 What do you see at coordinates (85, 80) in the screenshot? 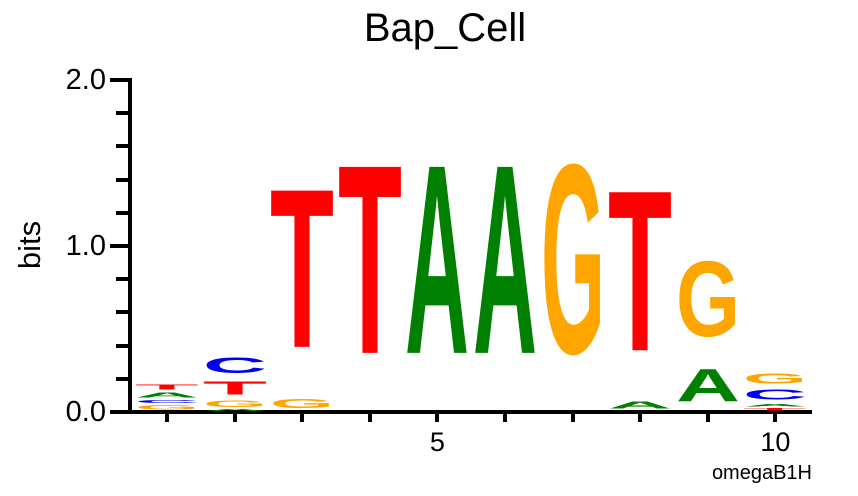
I see `y-tick-label: 2.0` at bounding box center [85, 80].